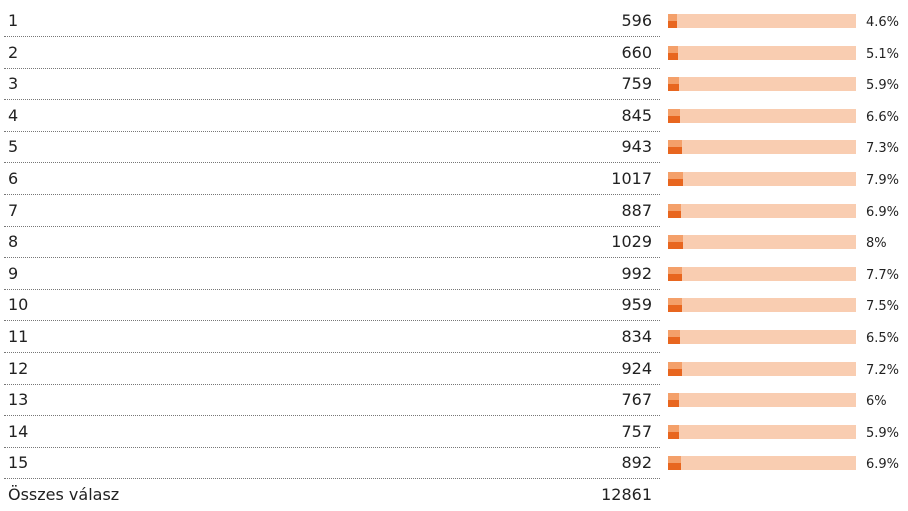  What do you see at coordinates (454, 306) in the screenshot?
I see `result-row: 10 959 7.5%` at bounding box center [454, 306].